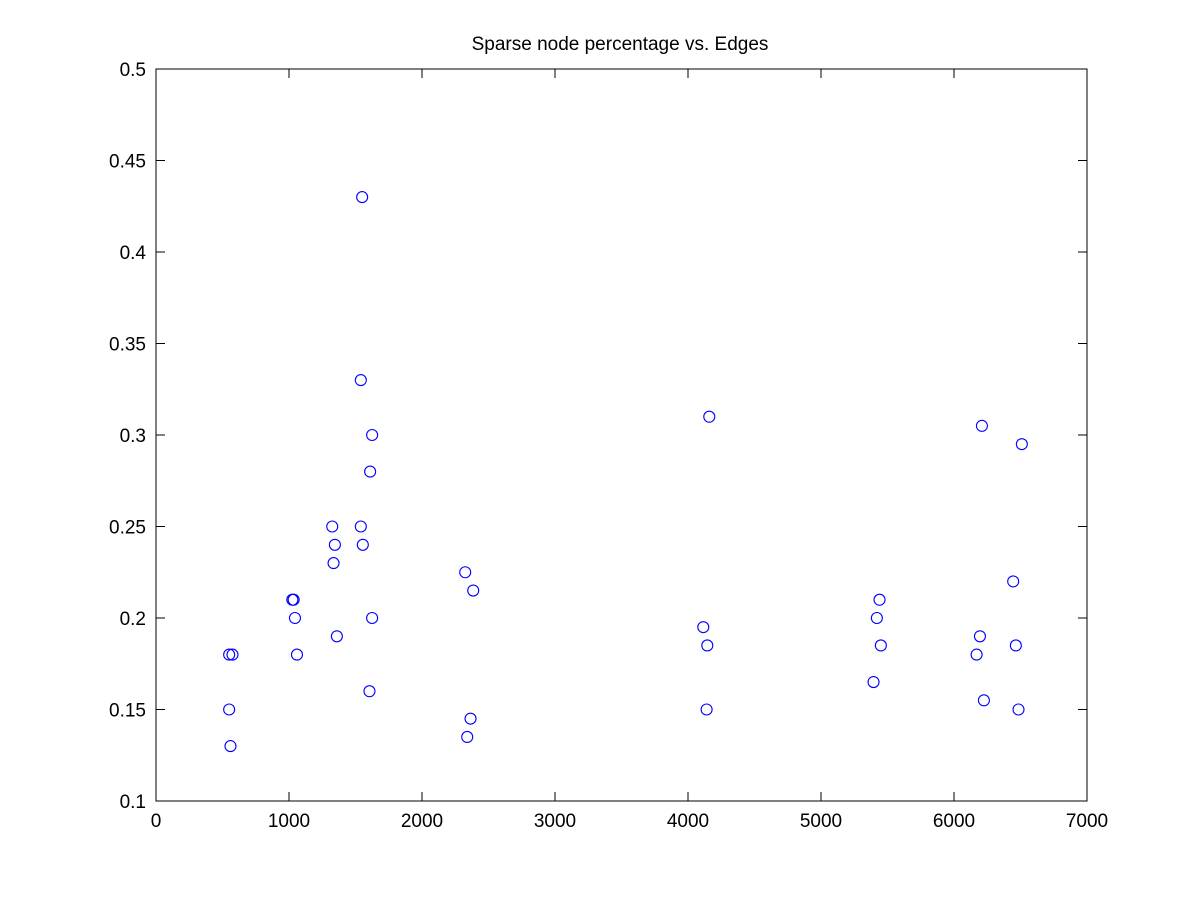 The height and width of the screenshot is (900, 1200). Describe the element at coordinates (1087, 821) in the screenshot. I see `x-tick-label: 7000` at that location.